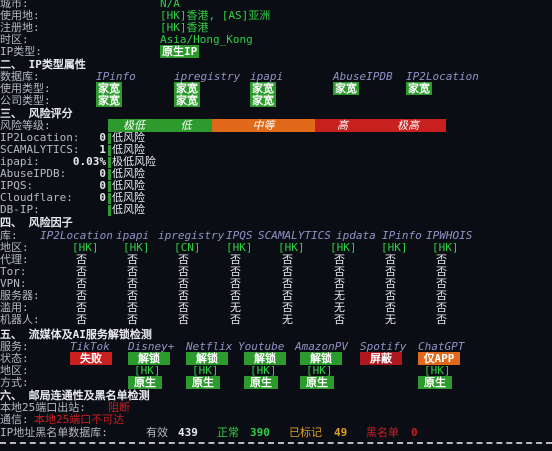 The width and height of the screenshot is (552, 451). Describe the element at coordinates (390, 319) in the screenshot. I see `factor-value-5-6: 无` at that location.